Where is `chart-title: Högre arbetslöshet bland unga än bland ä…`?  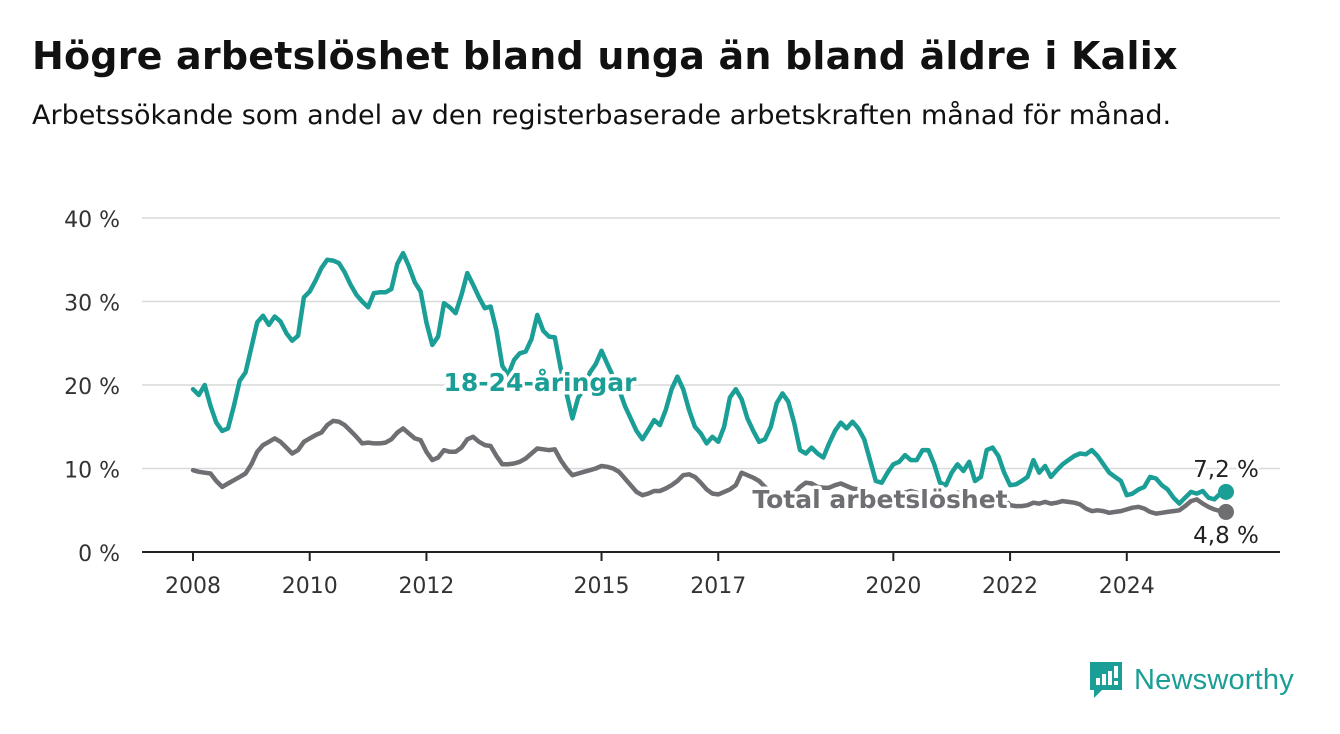
chart-title: Högre arbetslöshet bland unga än bland ä… is located at coordinates (605, 56).